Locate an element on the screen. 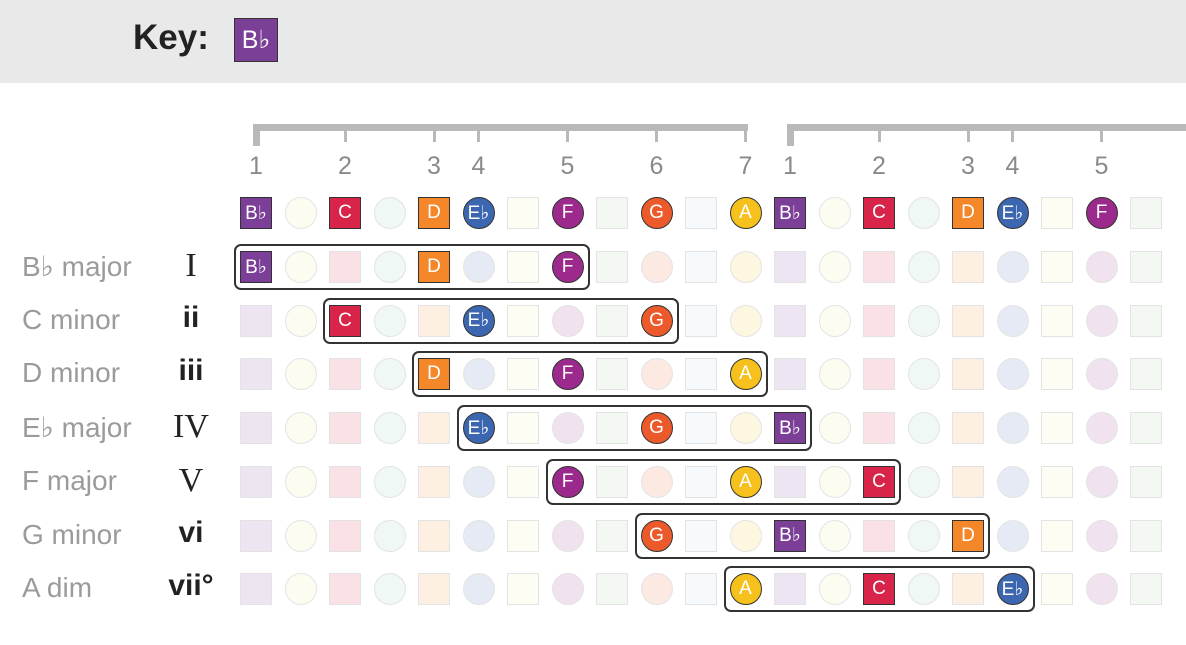 The height and width of the screenshot is (645, 1186). octave-bracket-cap is located at coordinates (790, 135).